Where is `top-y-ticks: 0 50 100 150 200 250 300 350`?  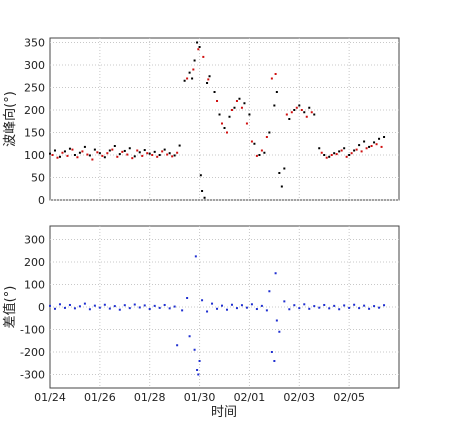
top-y-ticks: 0 50 100 150 200 250 300 350 is located at coordinates (34, 122).